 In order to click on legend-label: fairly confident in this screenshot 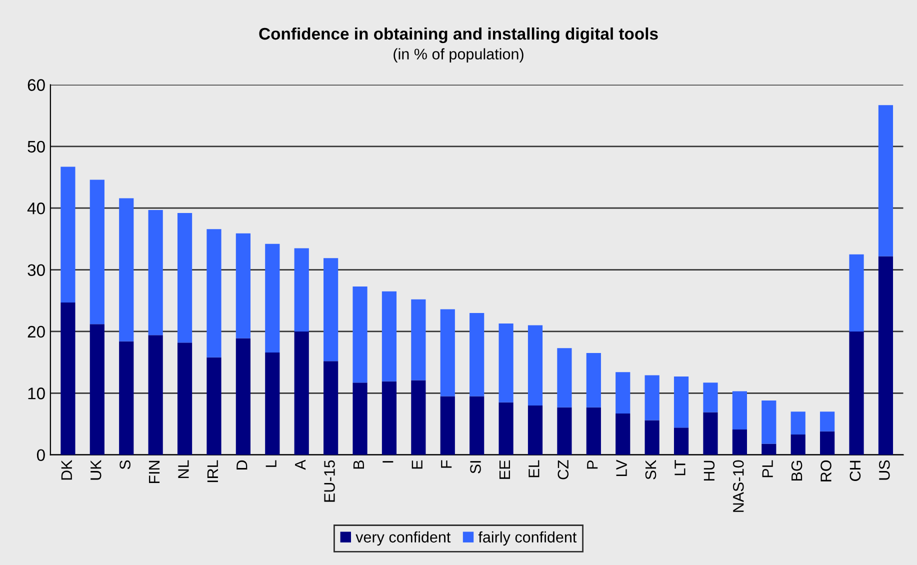, I will do `click(527, 538)`.